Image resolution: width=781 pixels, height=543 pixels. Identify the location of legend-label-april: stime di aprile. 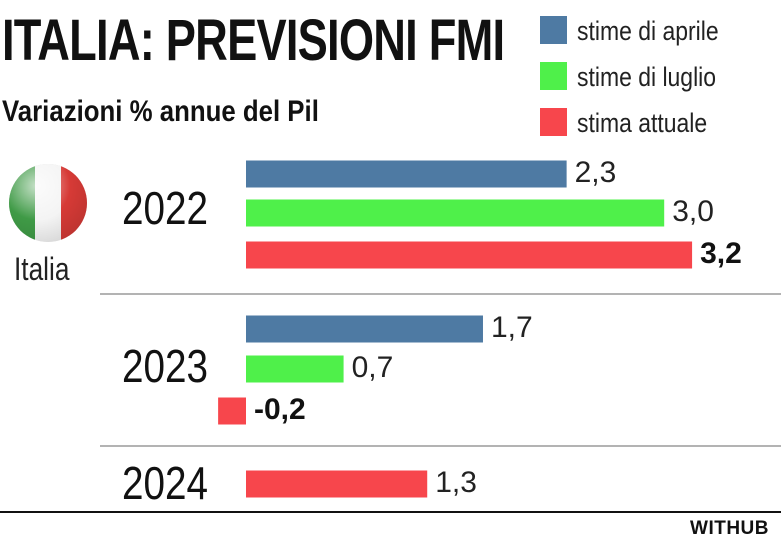
(648, 31).